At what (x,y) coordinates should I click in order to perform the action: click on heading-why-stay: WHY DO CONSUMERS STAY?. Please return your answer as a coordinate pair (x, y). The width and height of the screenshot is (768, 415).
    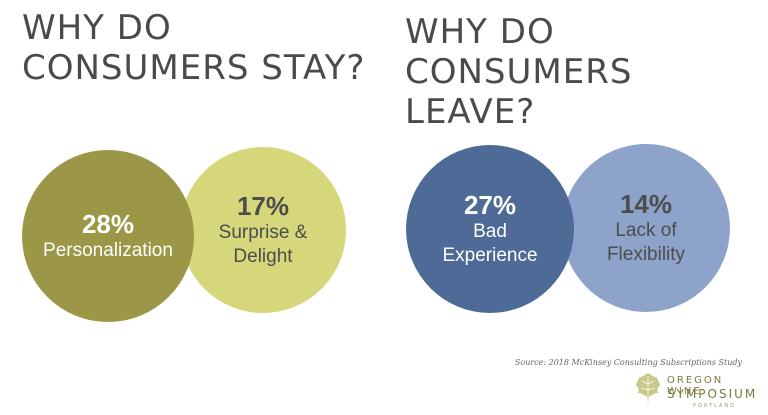
    Looking at the image, I should click on (193, 48).